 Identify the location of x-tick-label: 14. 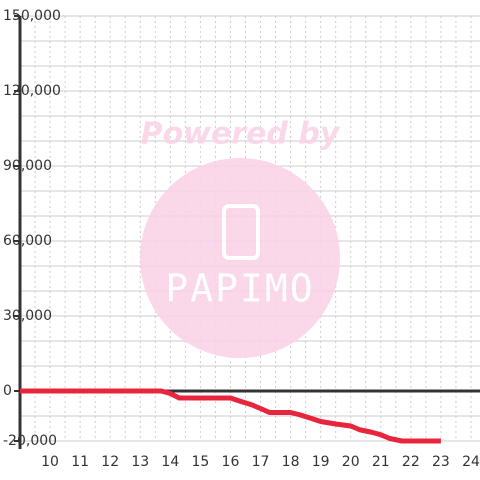
(170, 462).